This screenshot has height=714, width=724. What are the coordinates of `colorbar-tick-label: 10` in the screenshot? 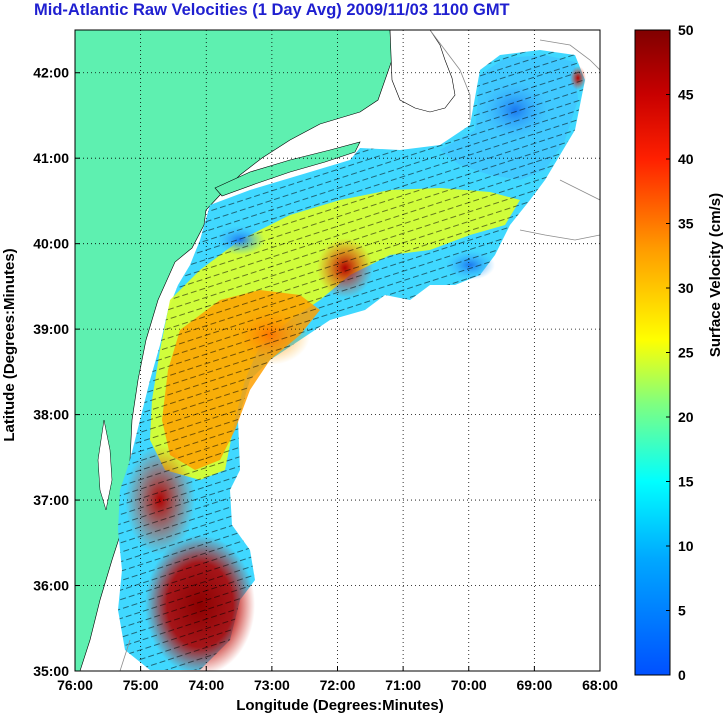 It's located at (686, 546).